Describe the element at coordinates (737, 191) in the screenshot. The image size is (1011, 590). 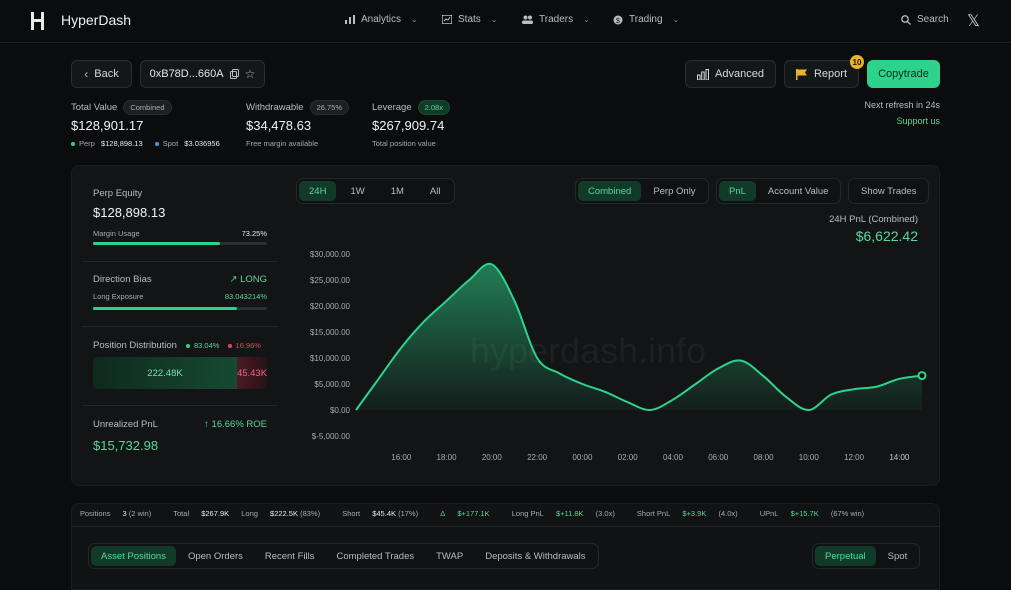
I see `metric-pnl: PnL` at that location.